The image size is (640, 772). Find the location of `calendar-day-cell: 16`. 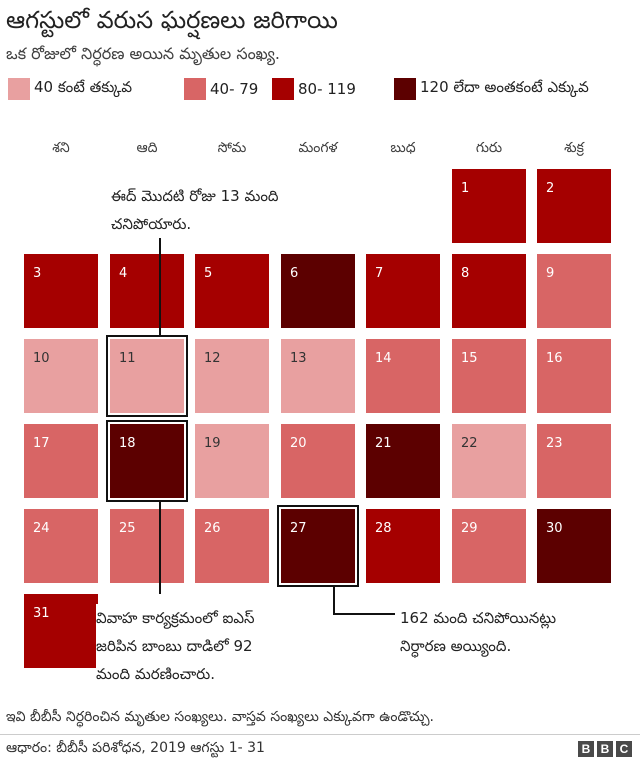

calendar-day-cell: 16 is located at coordinates (574, 376).